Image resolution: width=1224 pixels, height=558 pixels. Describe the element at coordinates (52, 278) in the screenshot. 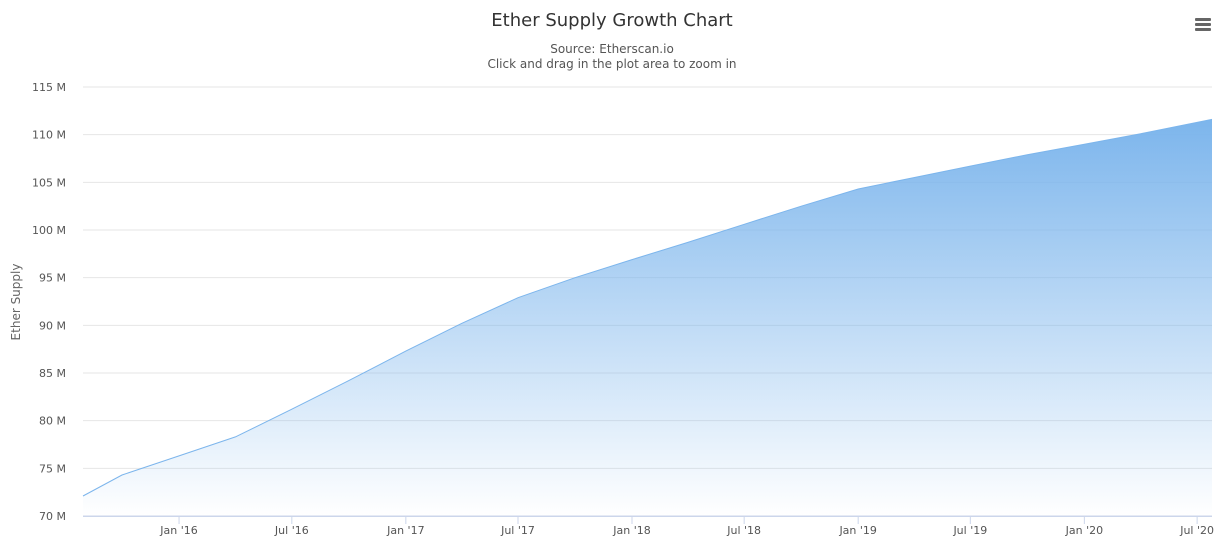

I see `y-tick-label: 95 M` at that location.